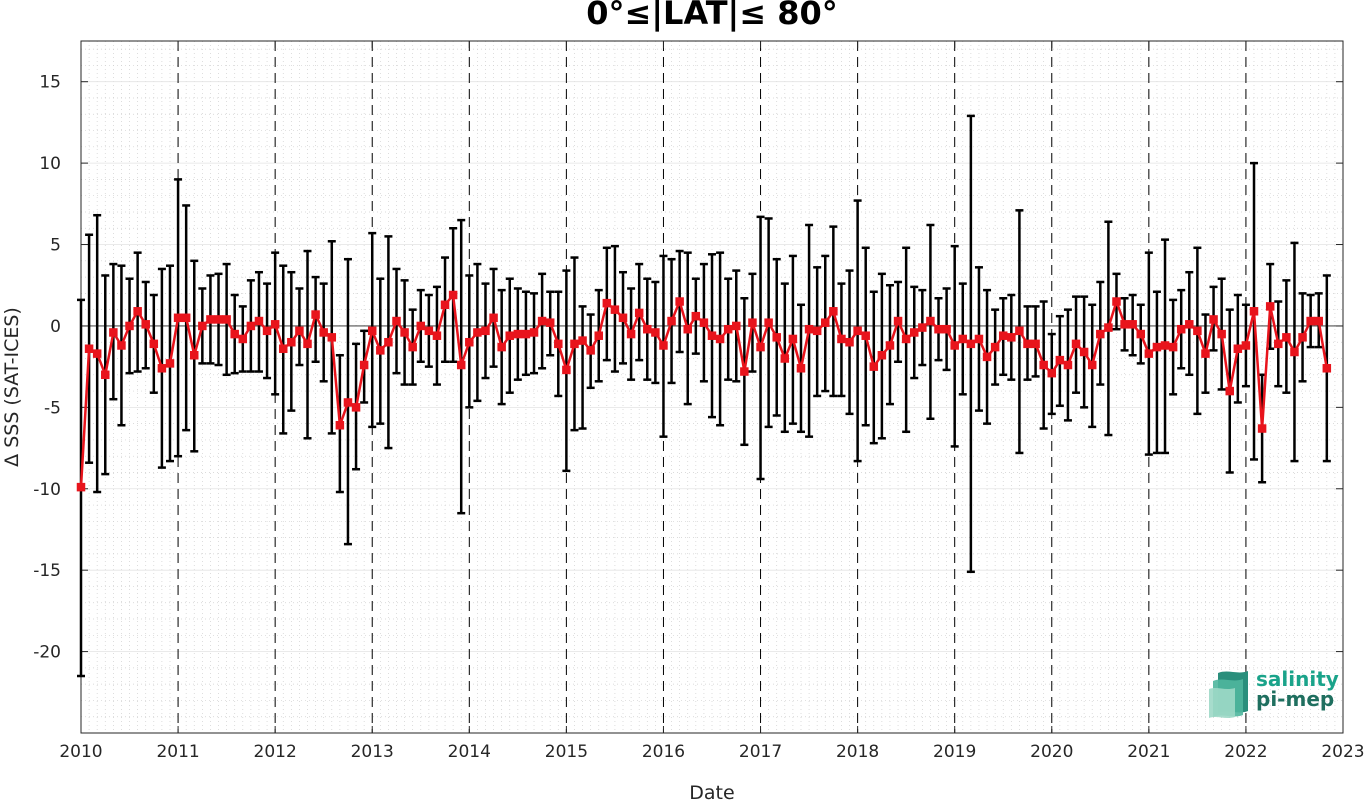  I want to click on y-tick-label: -10, so click(47, 490).